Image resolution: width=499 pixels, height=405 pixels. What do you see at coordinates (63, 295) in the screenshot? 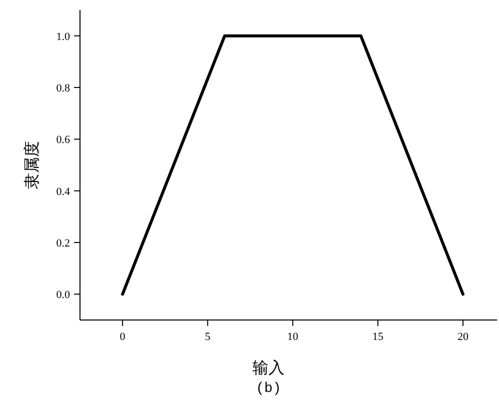
I see `y-tick-label: 0.0` at bounding box center [63, 295].